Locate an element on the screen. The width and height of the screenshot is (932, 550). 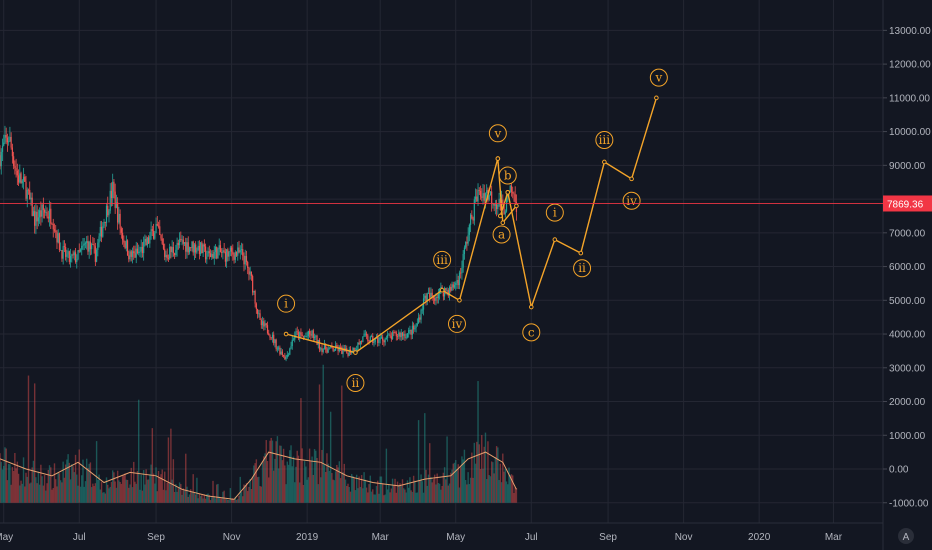
auto-scale-button: A is located at coordinates (906, 536).